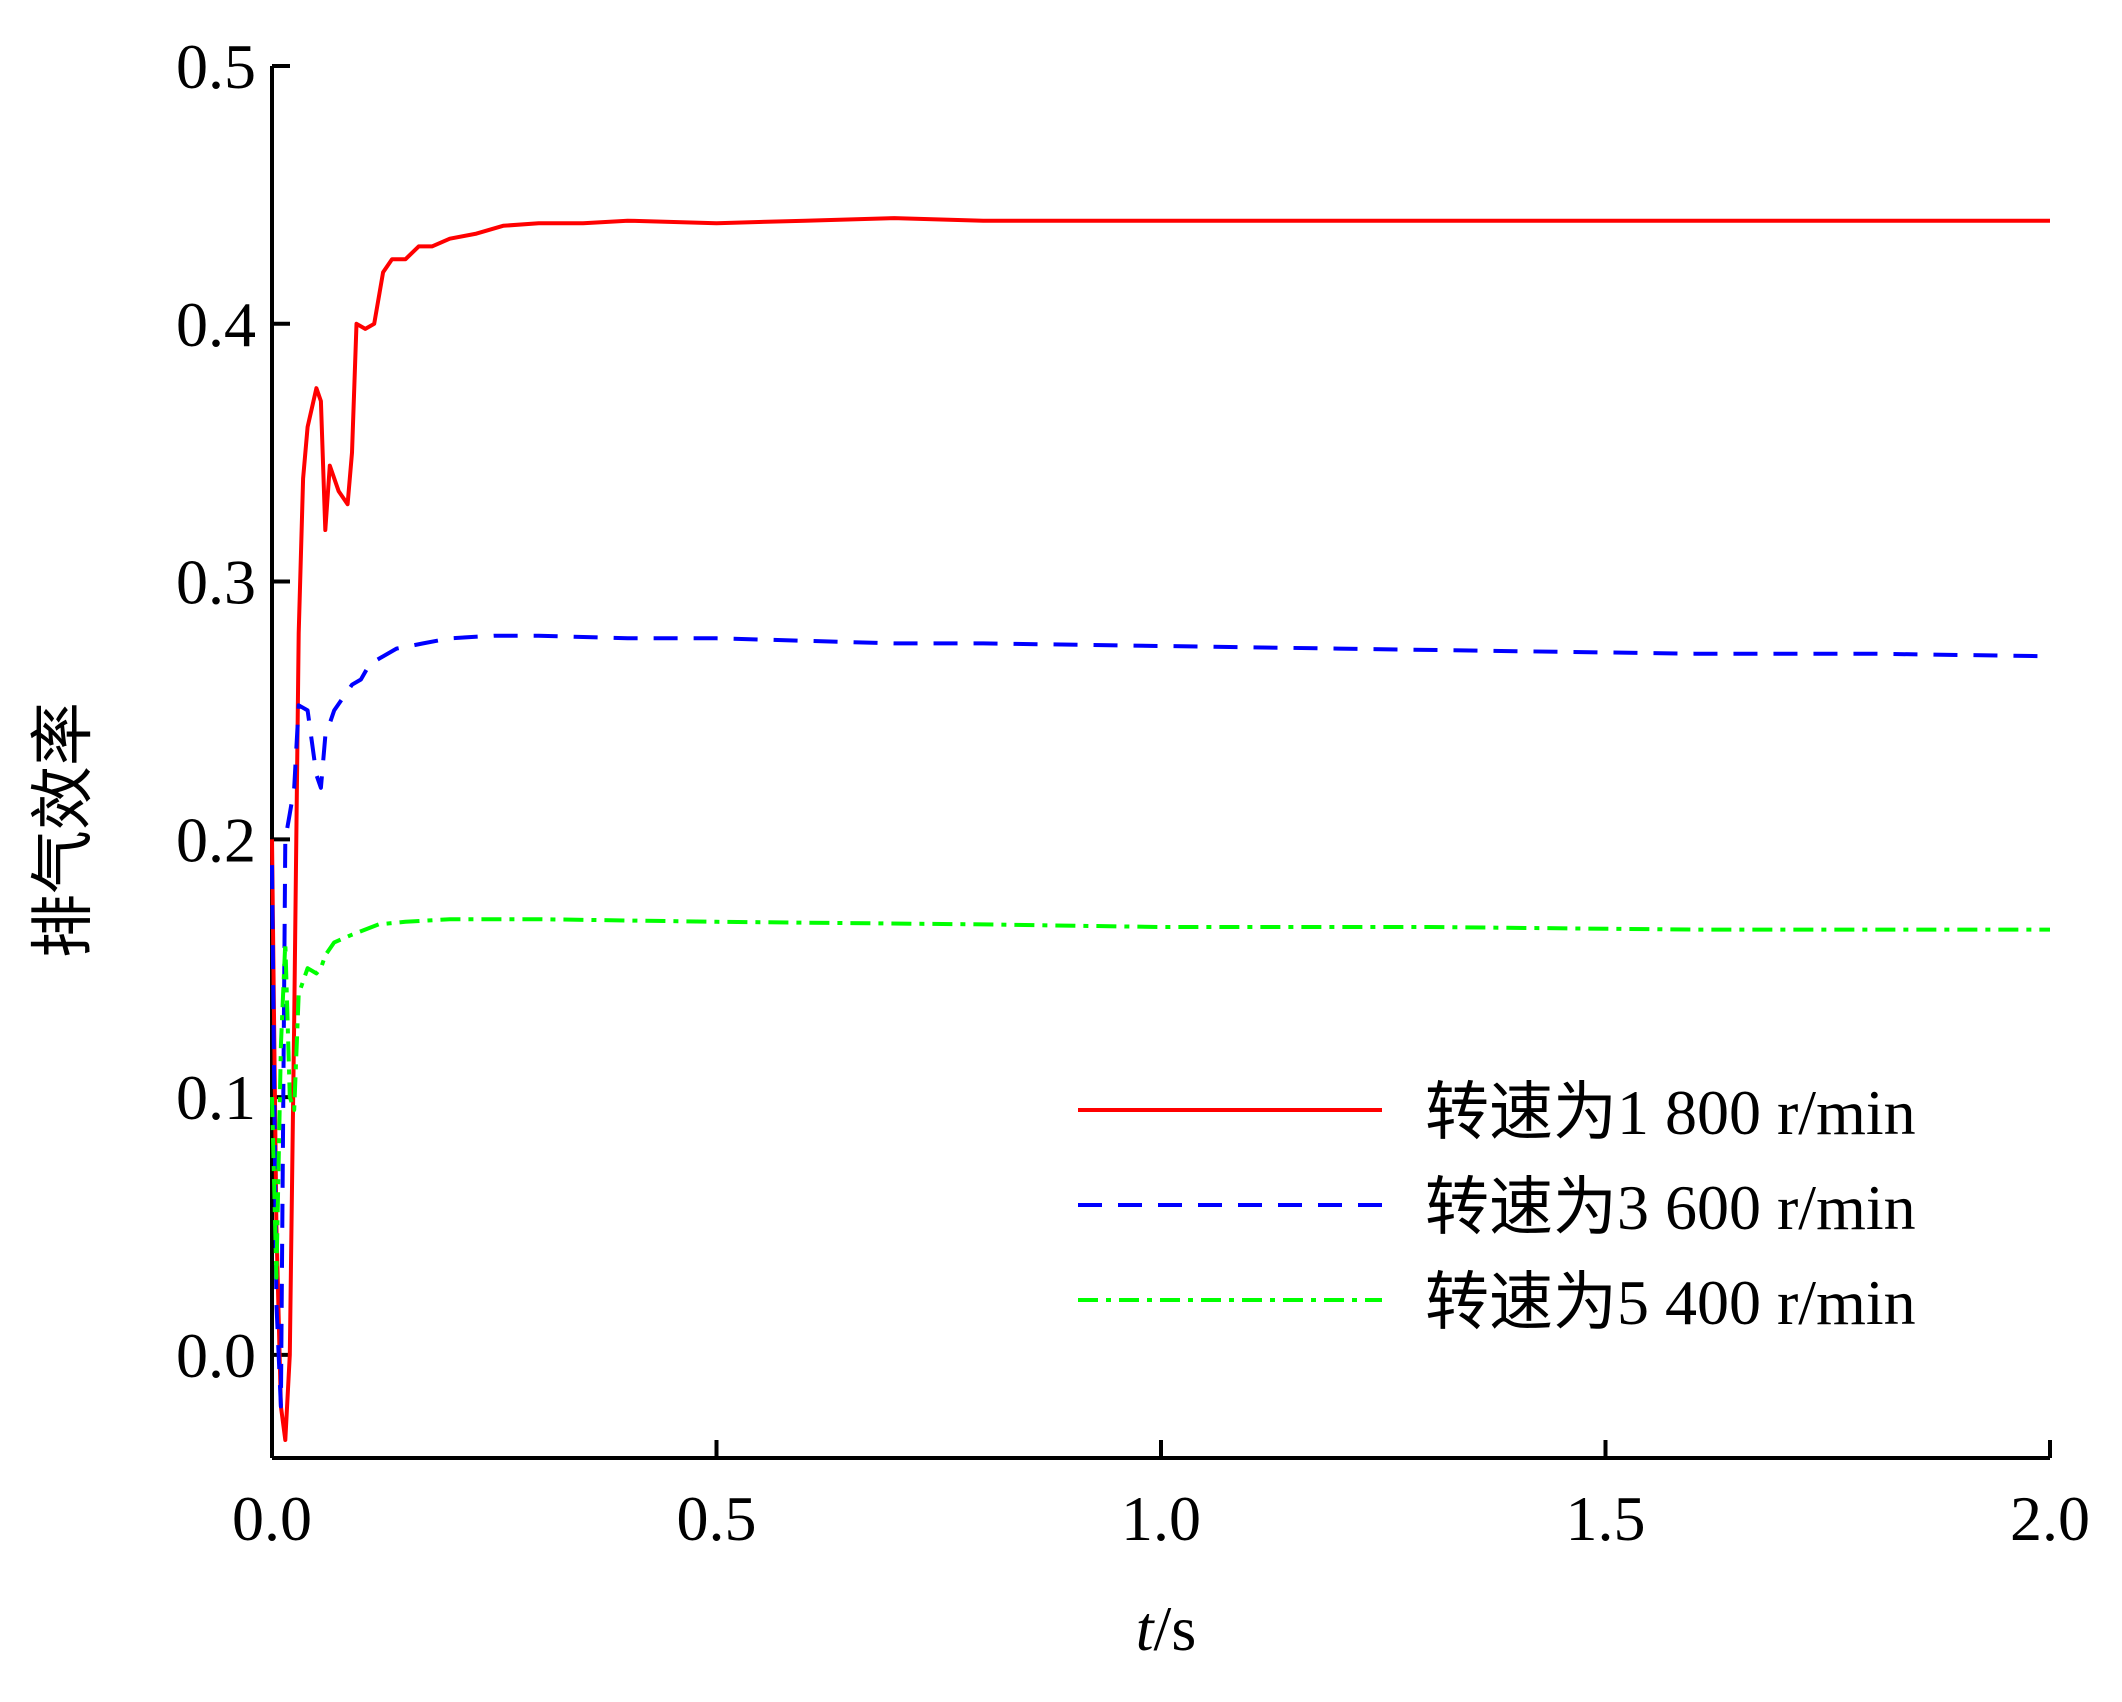  I want to click on y-tick-label: 0.4, so click(216, 324).